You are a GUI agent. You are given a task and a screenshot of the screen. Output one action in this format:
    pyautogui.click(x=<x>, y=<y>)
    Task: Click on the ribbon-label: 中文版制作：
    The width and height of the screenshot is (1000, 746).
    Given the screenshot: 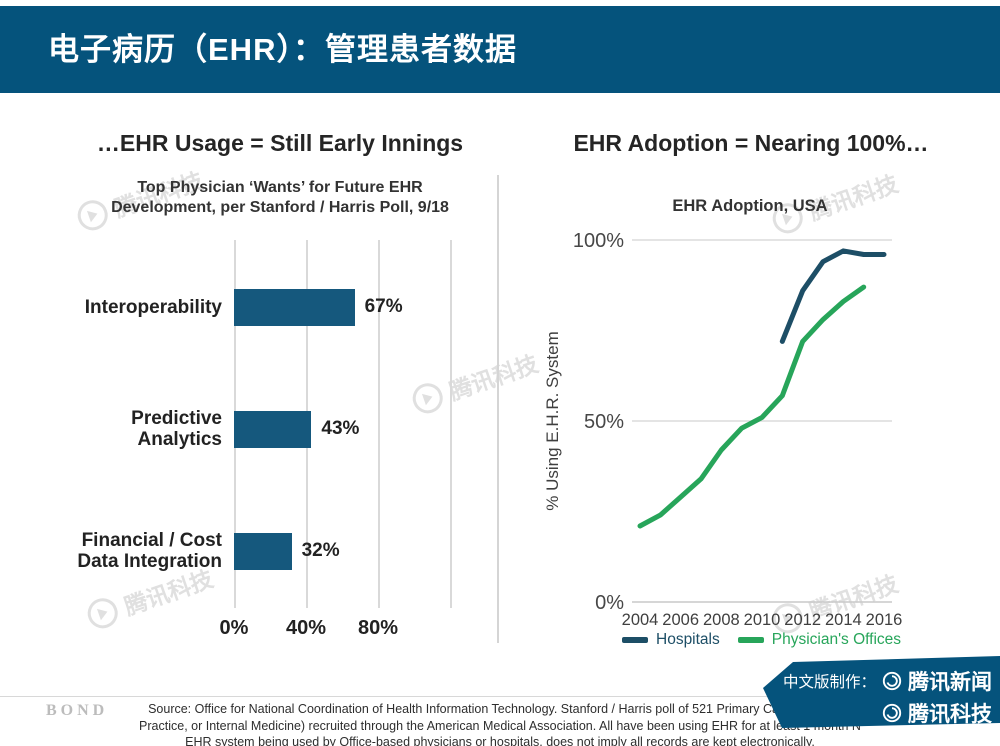 What is the action you would take?
    pyautogui.click(x=829, y=682)
    